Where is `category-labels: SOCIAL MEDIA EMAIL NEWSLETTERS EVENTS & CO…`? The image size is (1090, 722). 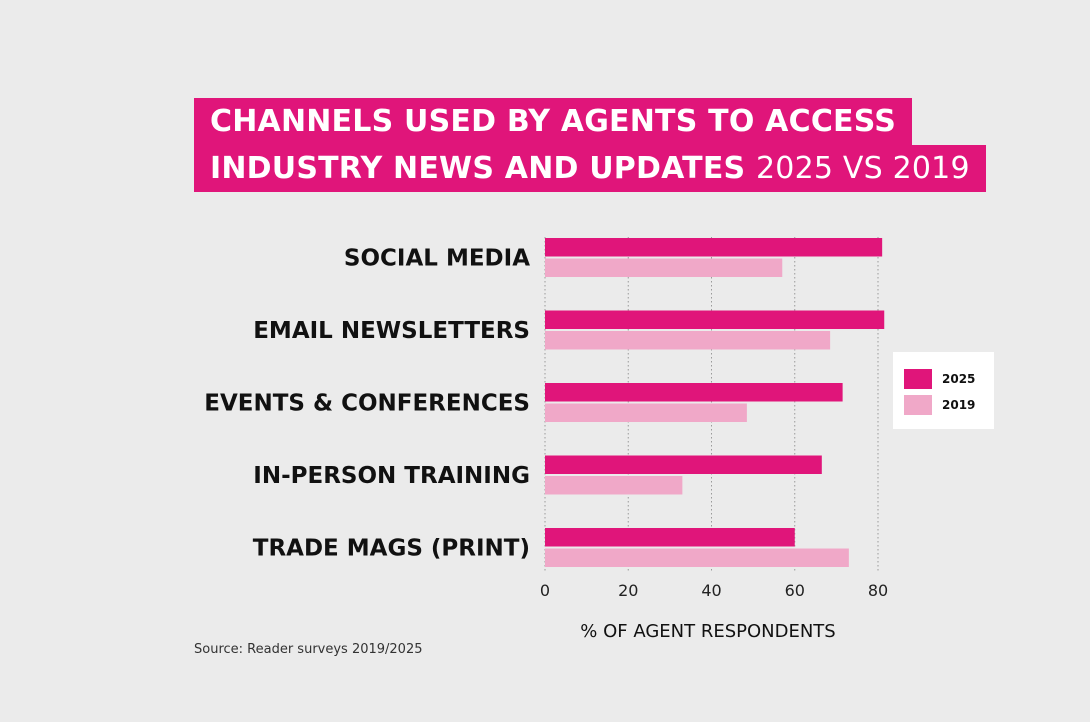 category-labels: SOCIAL MEDIA EMAIL NEWSLETTERS EVENTS & CO… is located at coordinates (367, 404).